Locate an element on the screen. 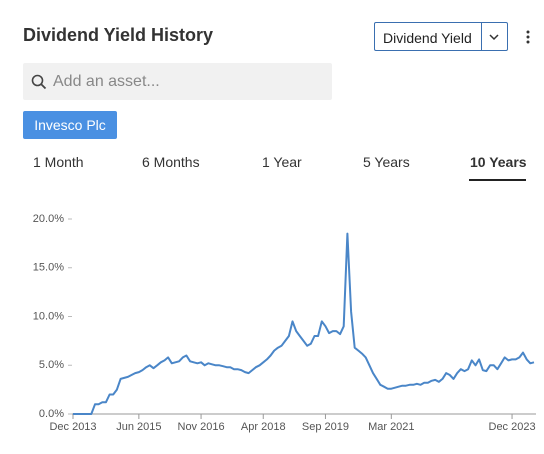 Image resolution: width=544 pixels, height=454 pixels. x-tick-label: Mar 2021 is located at coordinates (391, 427).